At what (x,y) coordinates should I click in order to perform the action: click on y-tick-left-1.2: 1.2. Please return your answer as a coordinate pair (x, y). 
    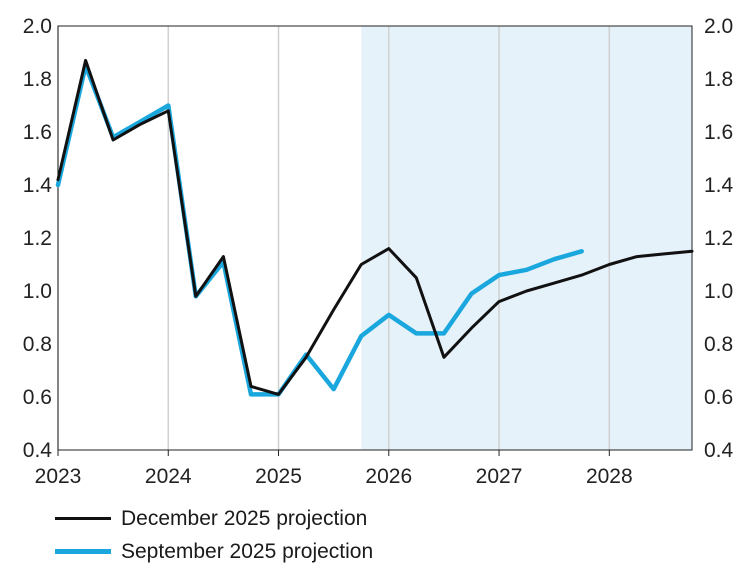
    Looking at the image, I should click on (37, 238).